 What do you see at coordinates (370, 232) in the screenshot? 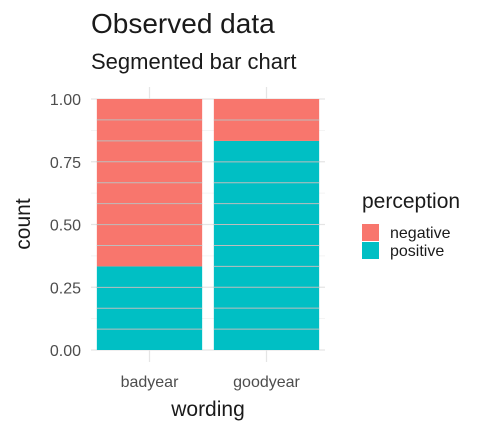
I see `legend-key-negative` at bounding box center [370, 232].